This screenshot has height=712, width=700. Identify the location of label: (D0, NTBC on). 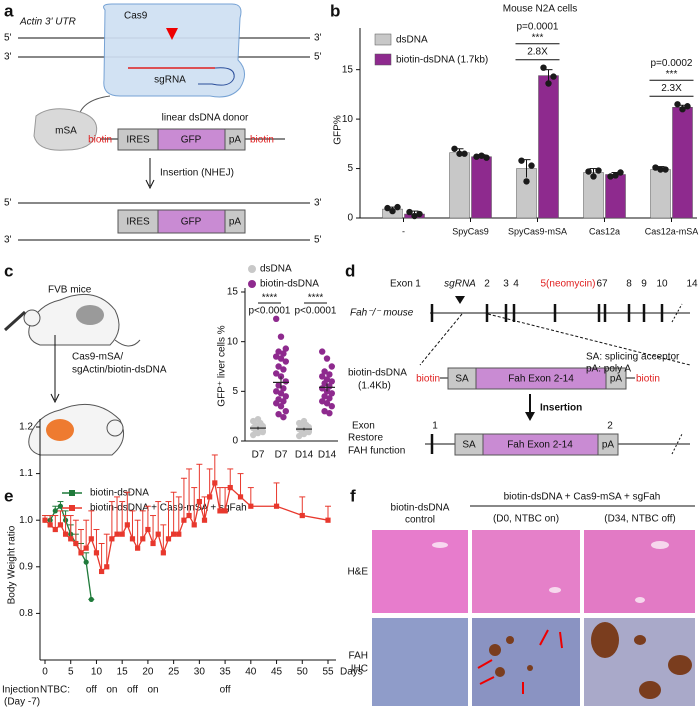
(526, 519).